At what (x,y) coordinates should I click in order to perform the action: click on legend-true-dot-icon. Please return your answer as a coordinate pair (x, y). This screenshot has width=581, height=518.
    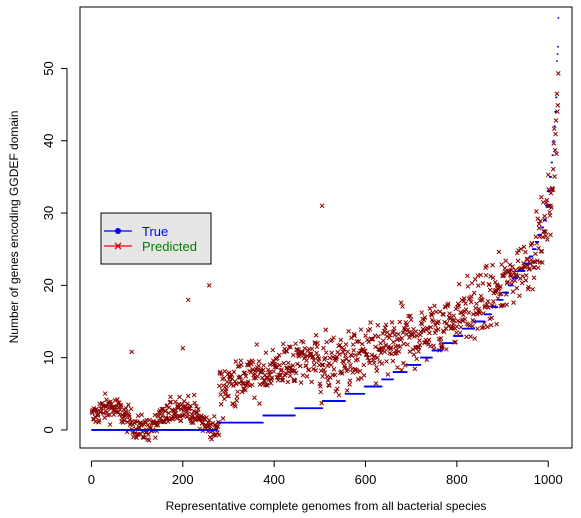
    Looking at the image, I should click on (118, 231).